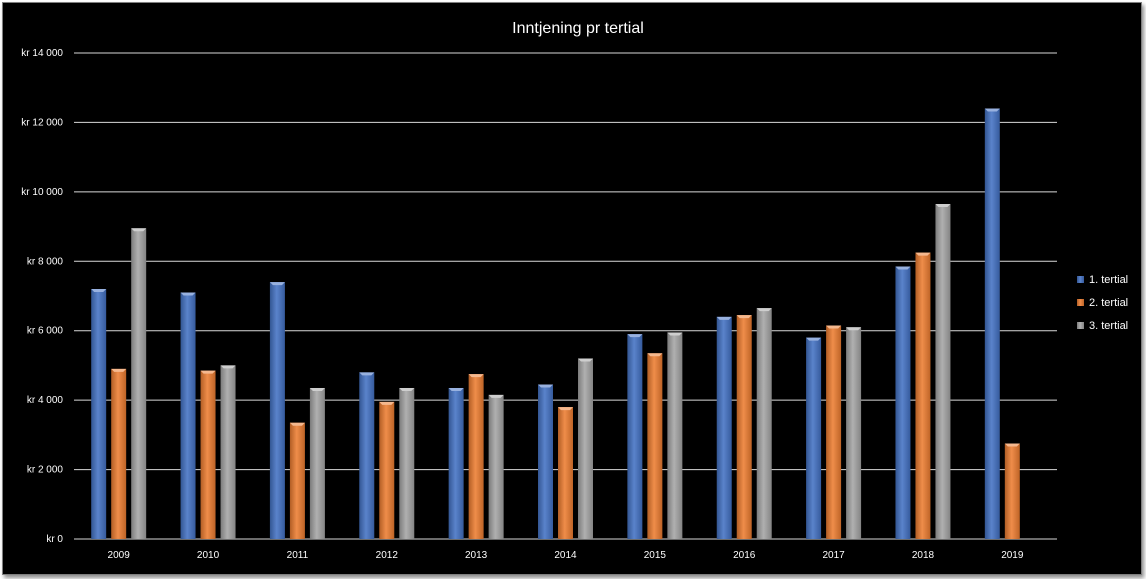  Describe the element at coordinates (119, 555) in the screenshot. I see `x-tick-label: 2009` at that location.